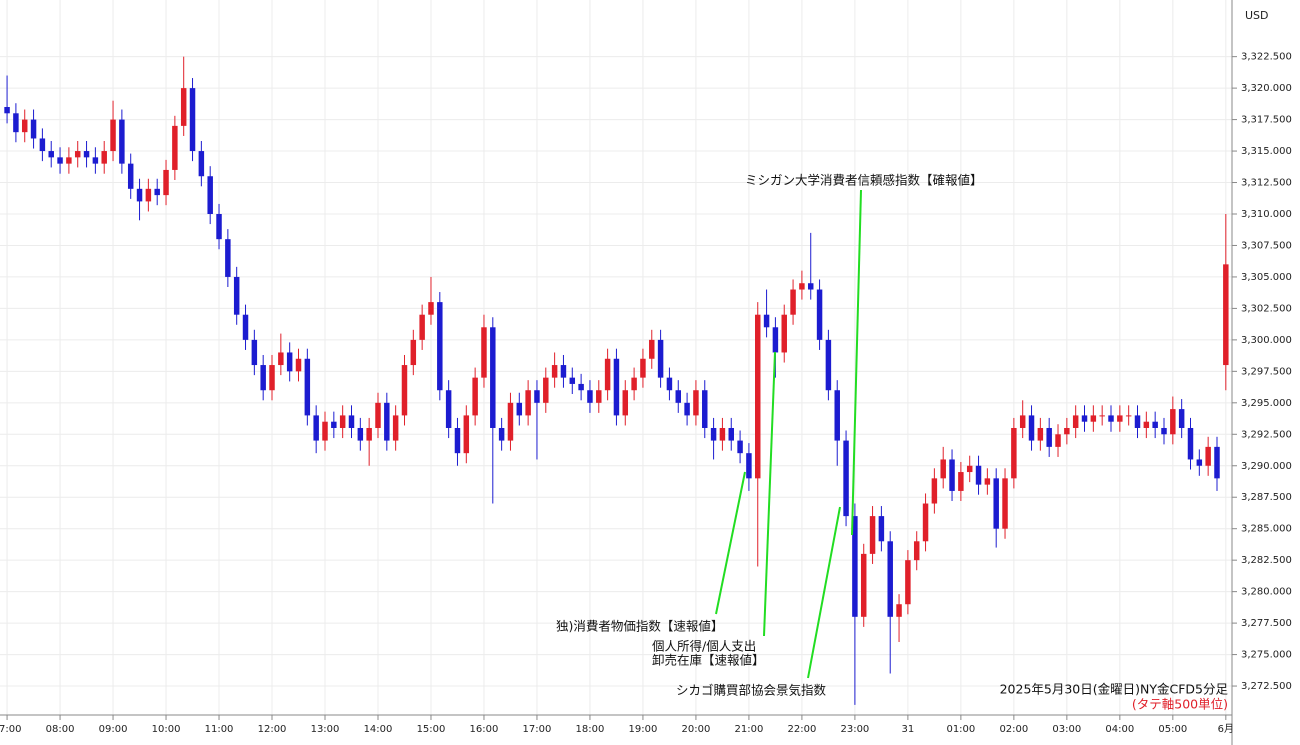  Describe the element at coordinates (1266, 340) in the screenshot. I see `y-tick-label: 3,300.000` at that location.